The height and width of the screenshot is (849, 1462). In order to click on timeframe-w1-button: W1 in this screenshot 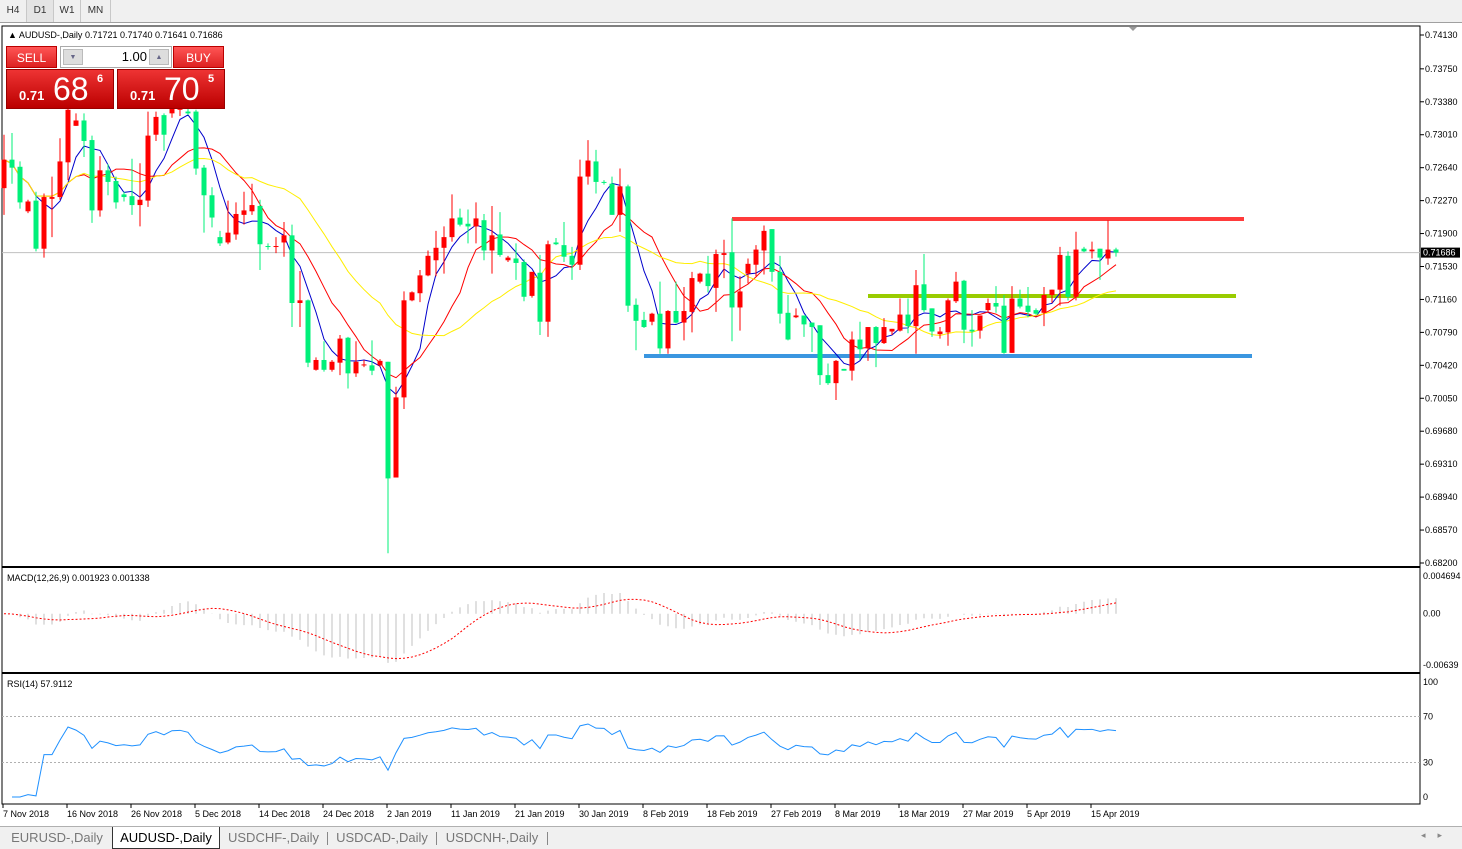, I will do `click(67, 11)`.